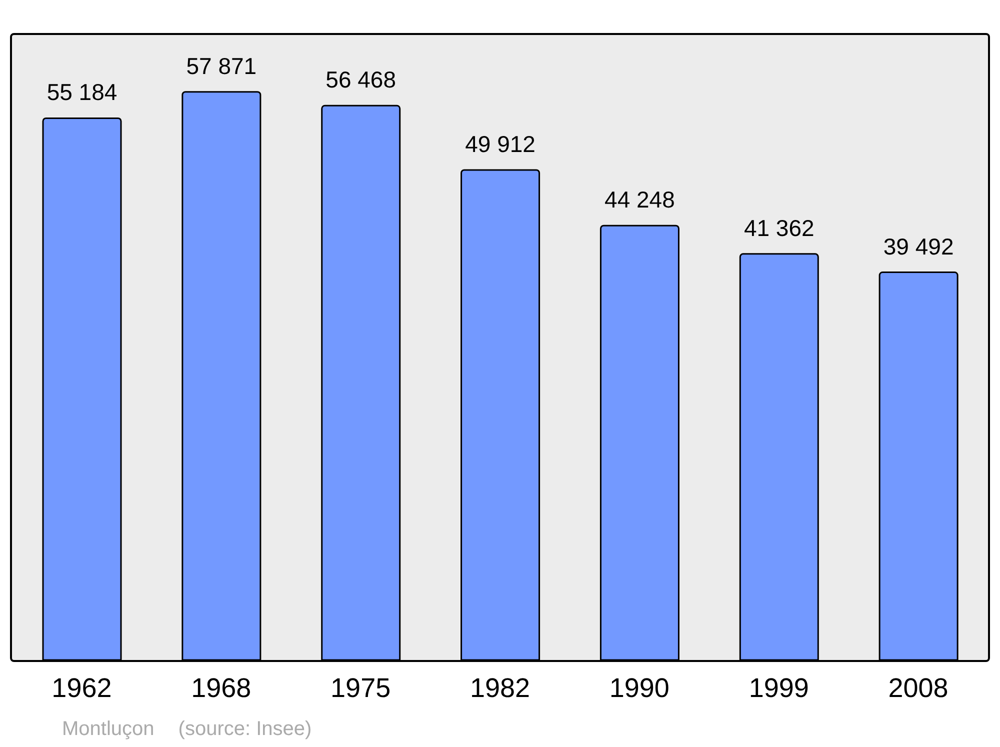  What do you see at coordinates (778, 688) in the screenshot?
I see `x-tick-label: 1999` at bounding box center [778, 688].